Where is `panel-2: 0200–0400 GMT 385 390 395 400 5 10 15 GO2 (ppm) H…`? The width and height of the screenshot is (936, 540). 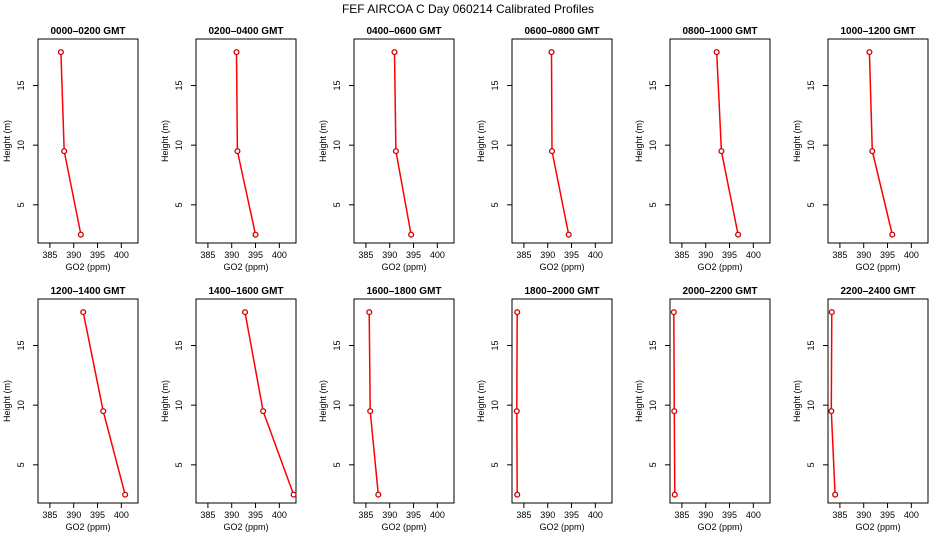 panel-2: 0200–0400 GMT 385 390 395 400 5 10 15 GO2 (ppm) H… is located at coordinates (228, 149).